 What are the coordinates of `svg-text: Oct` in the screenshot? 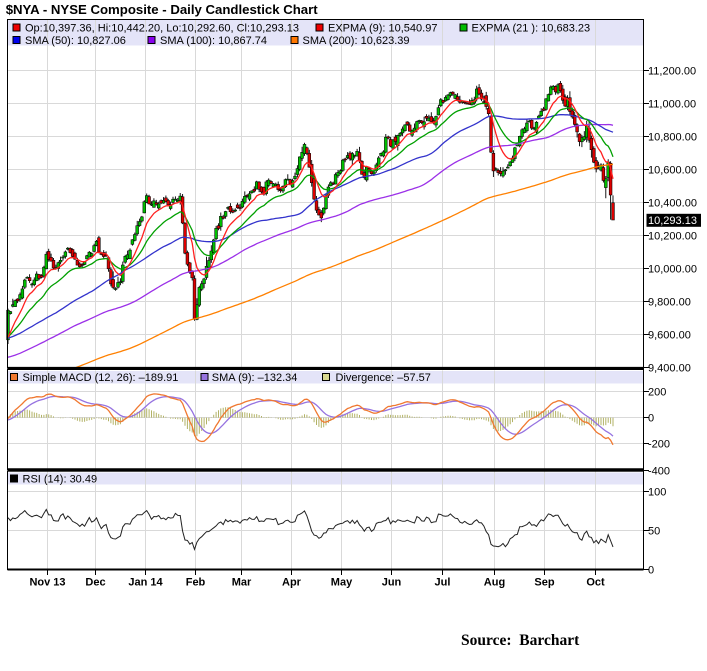 It's located at (595, 582).